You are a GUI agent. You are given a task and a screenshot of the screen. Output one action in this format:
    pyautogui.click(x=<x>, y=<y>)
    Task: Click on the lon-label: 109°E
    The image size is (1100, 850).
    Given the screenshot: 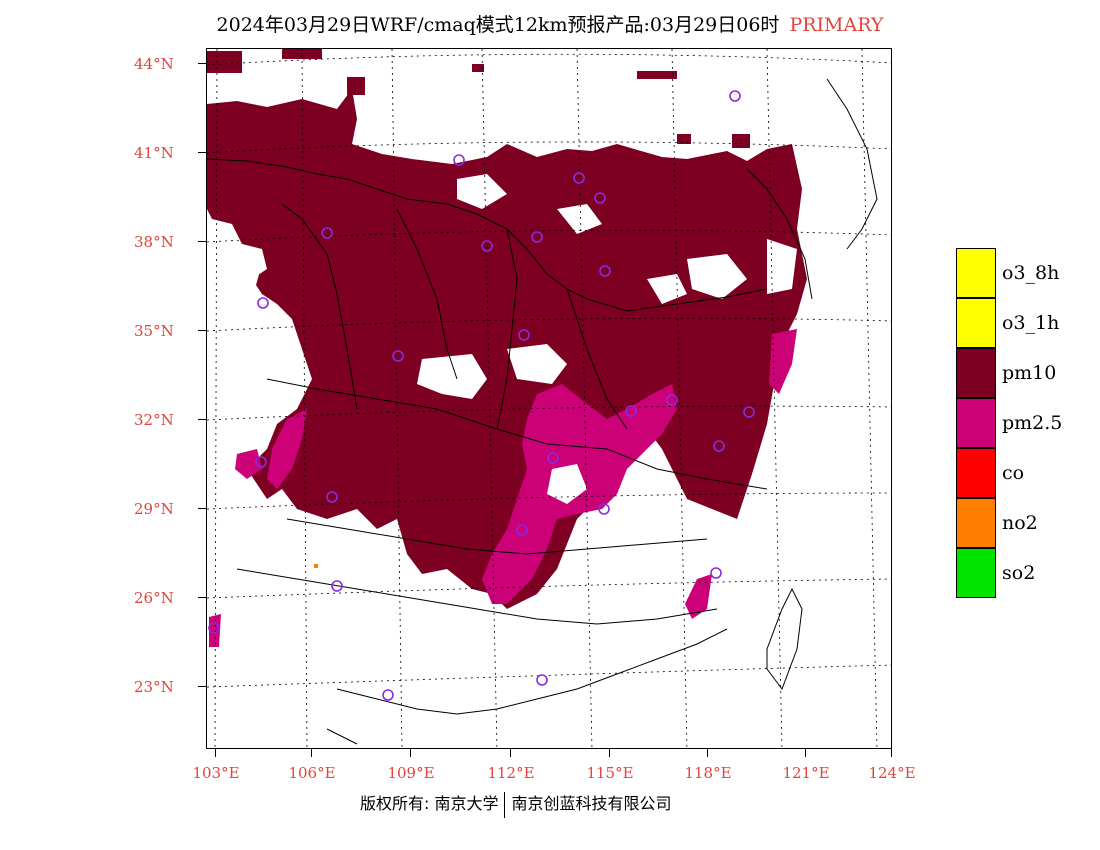 What is the action you would take?
    pyautogui.click(x=411, y=773)
    